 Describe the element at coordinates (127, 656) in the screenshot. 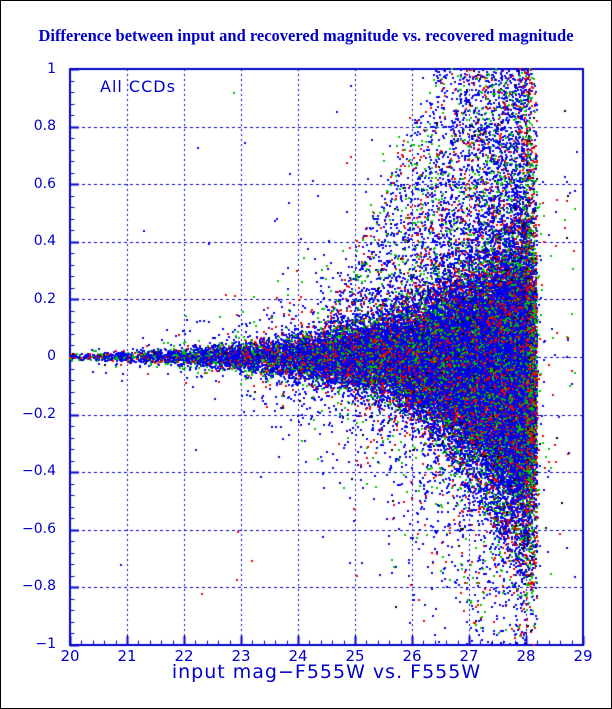

I see `x-tick-label: 21` at that location.